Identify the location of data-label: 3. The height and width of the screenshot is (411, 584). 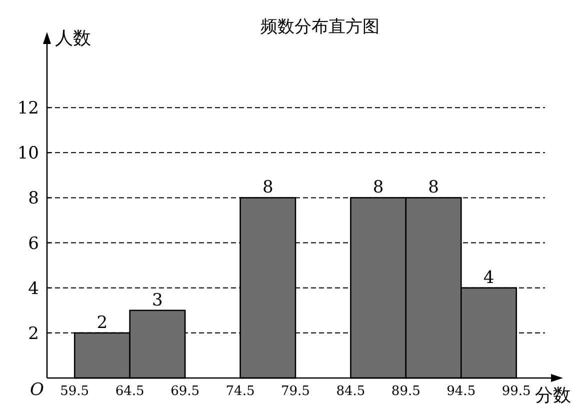
(157, 300).